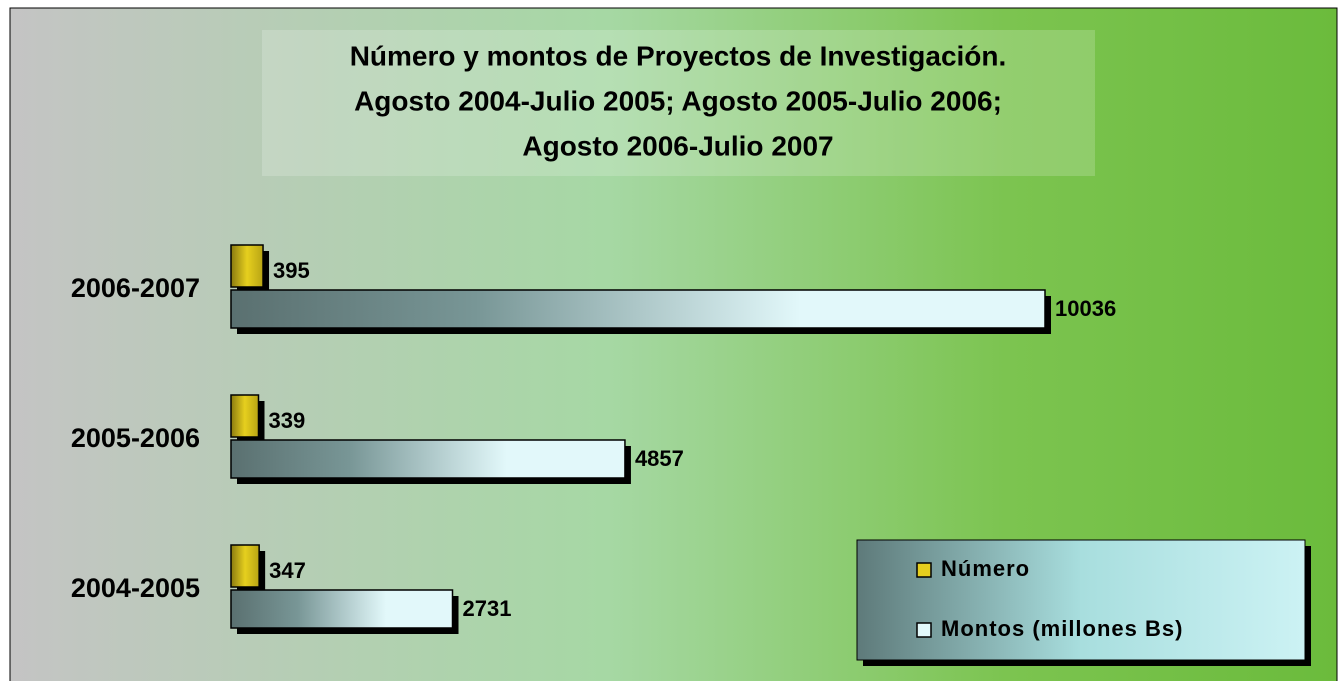 Image resolution: width=1343 pixels, height=681 pixels. Describe the element at coordinates (1081, 600) in the screenshot. I see `legend` at that location.